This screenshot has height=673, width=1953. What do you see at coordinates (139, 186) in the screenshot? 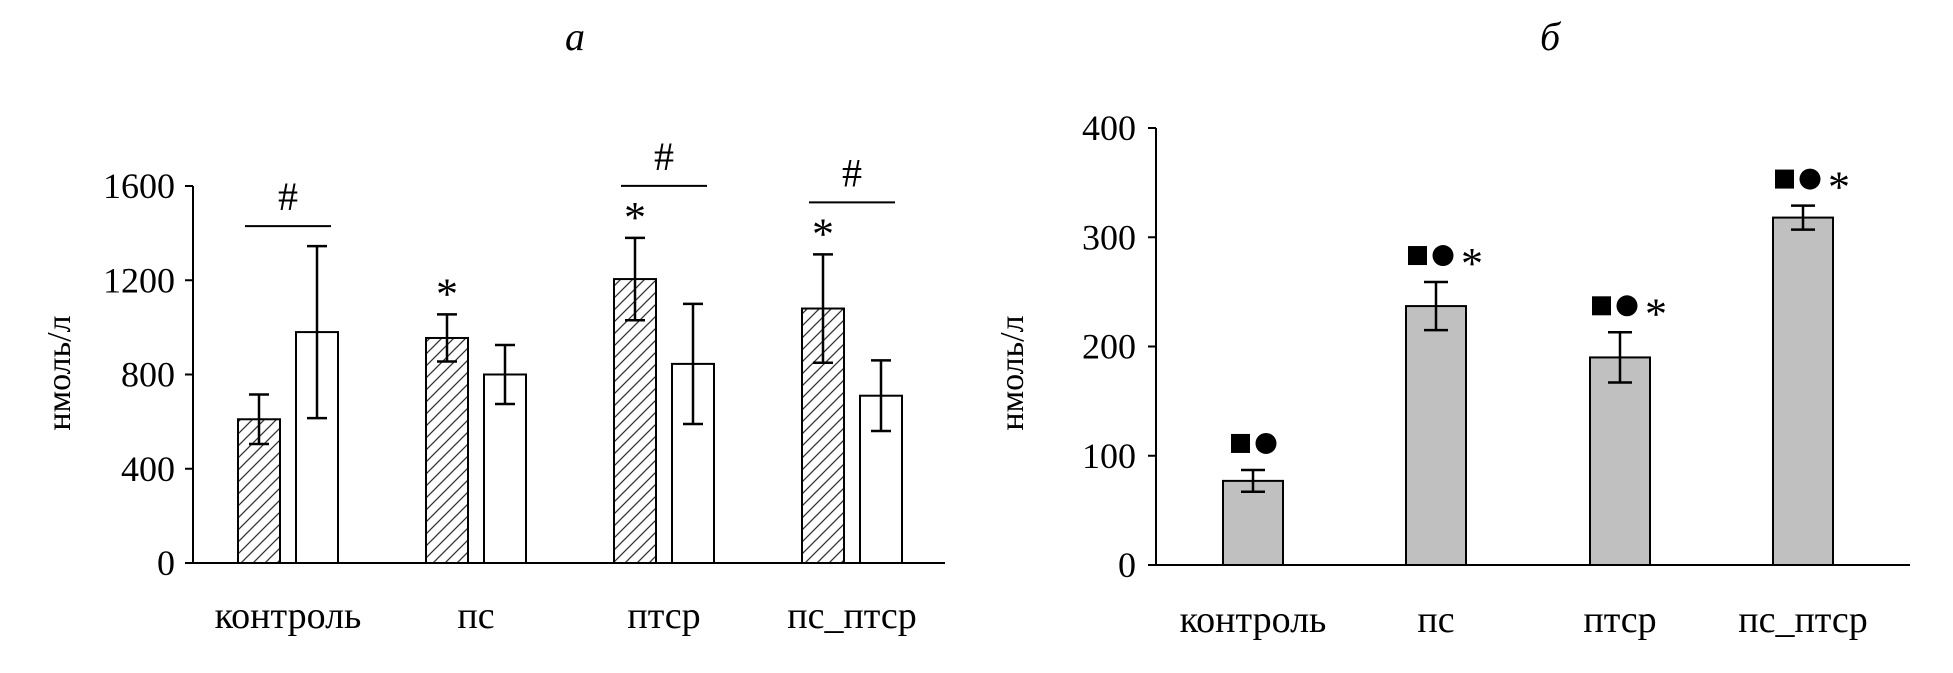
I see `panel-a-y-tick-label: 1600` at bounding box center [139, 186].